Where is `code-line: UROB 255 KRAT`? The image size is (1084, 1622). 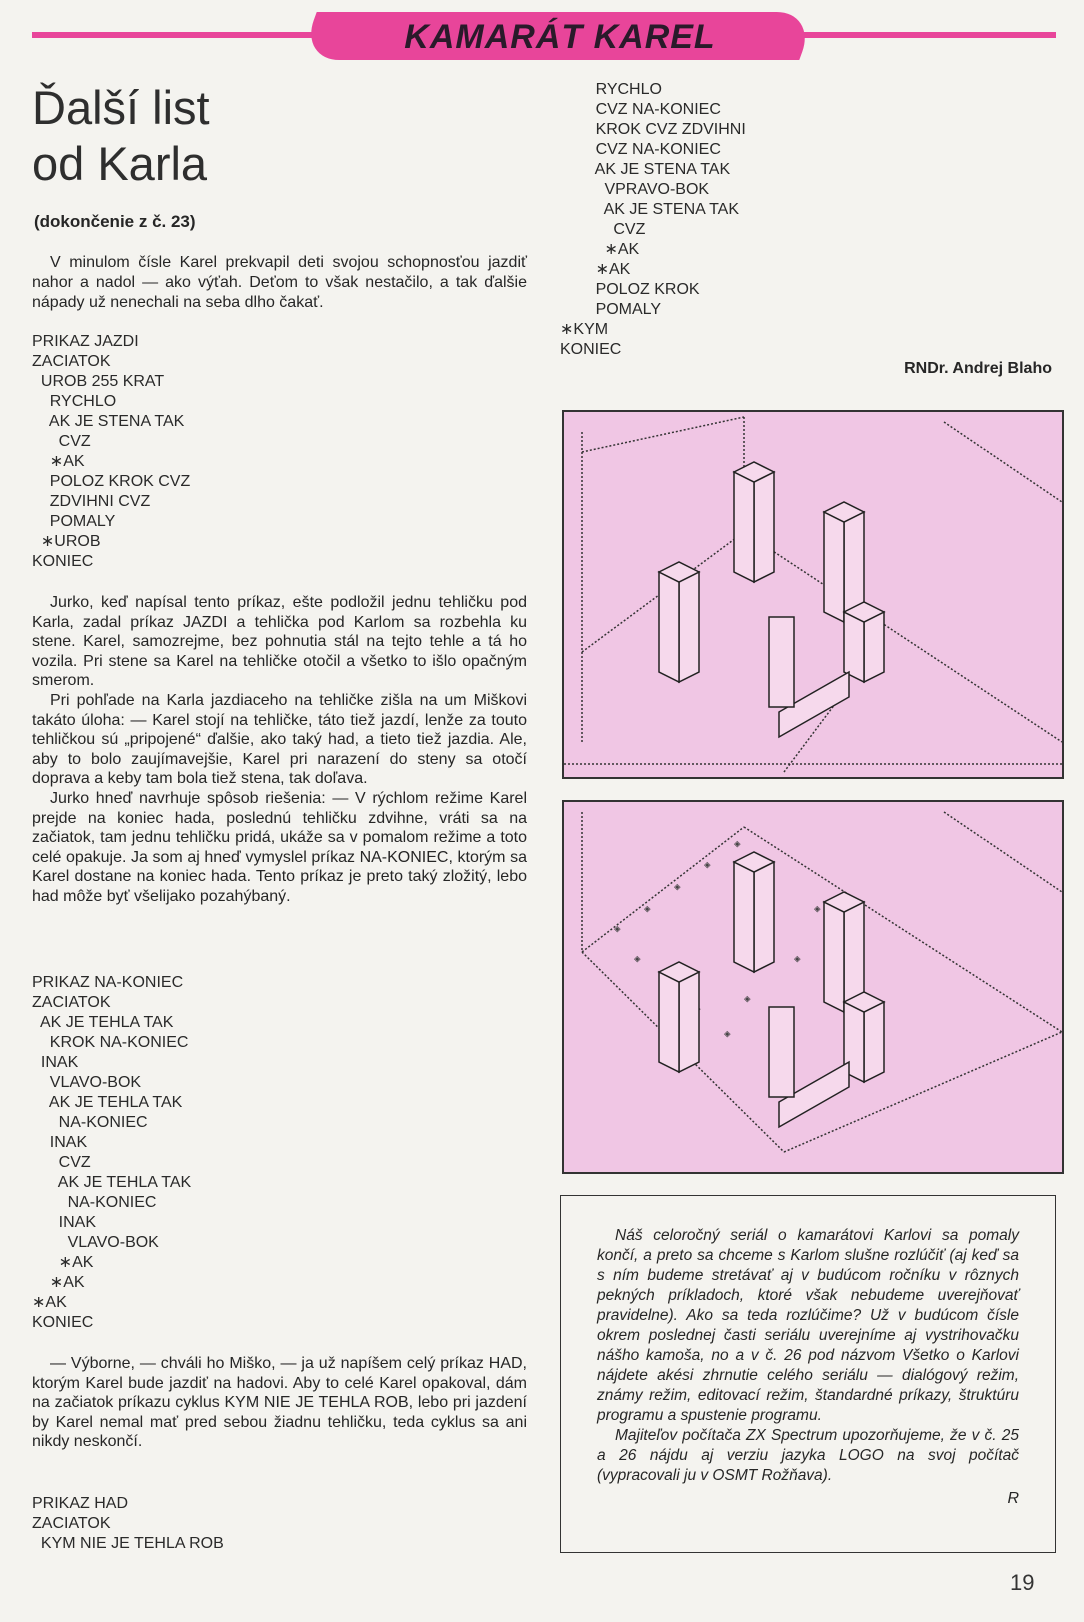
code-line: UROB 255 KRAT is located at coordinates (98, 381).